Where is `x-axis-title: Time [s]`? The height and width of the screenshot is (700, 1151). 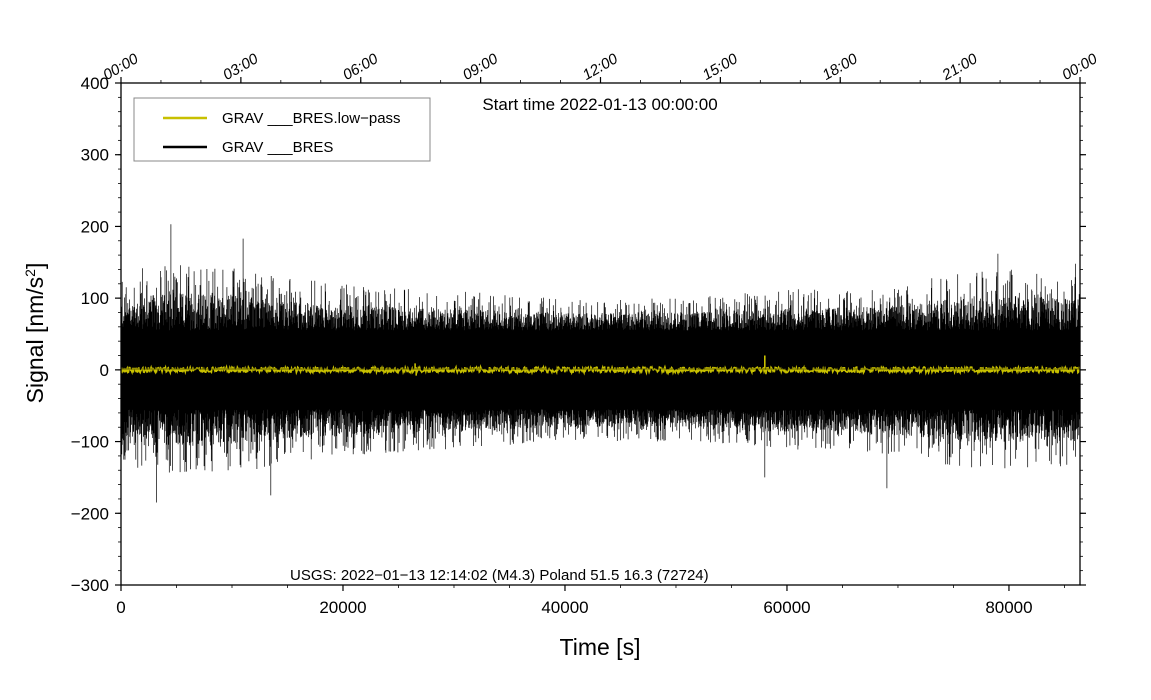 x-axis-title: Time [s] is located at coordinates (600, 647).